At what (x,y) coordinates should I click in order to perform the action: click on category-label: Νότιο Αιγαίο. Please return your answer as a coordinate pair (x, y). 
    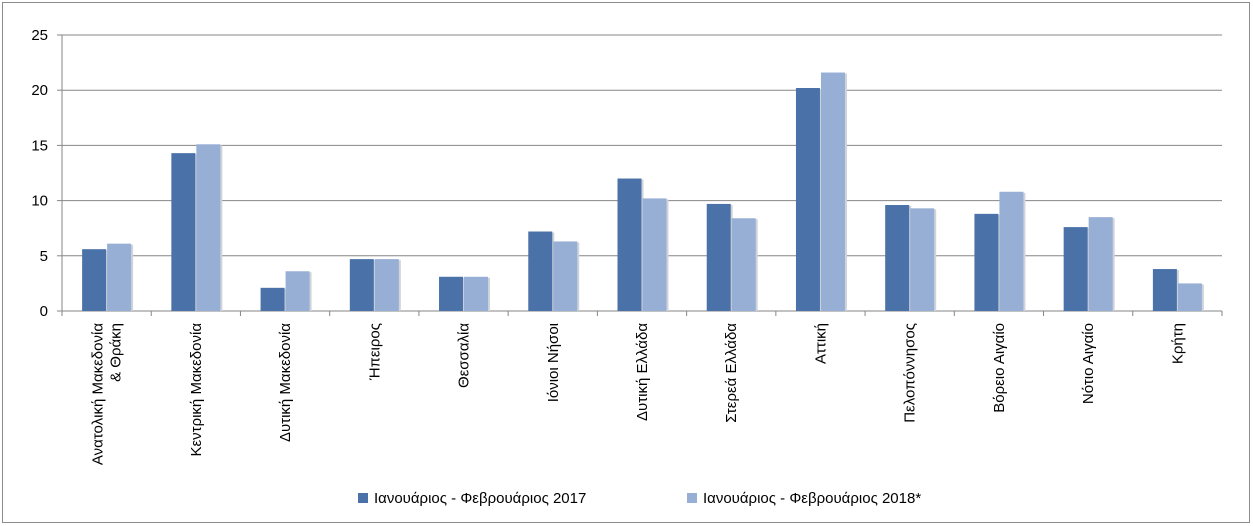
    Looking at the image, I should click on (1088, 363).